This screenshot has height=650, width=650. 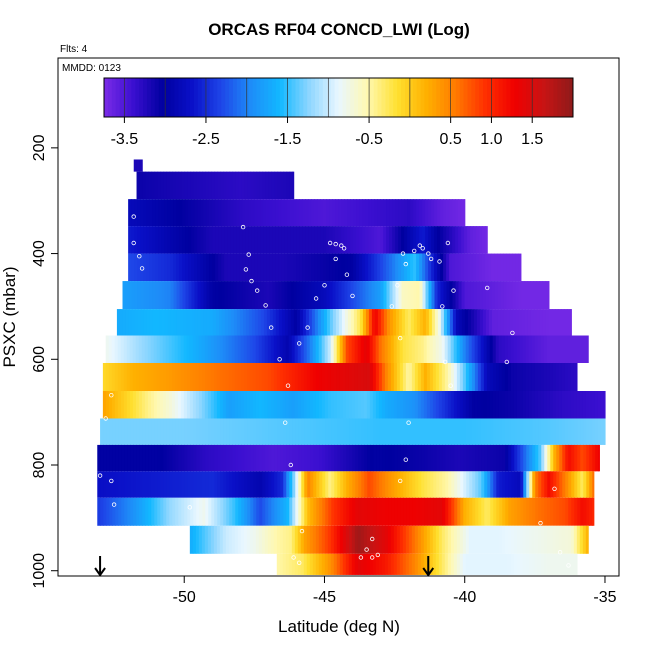 What do you see at coordinates (39, 359) in the screenshot?
I see `y-tick-label: 600` at bounding box center [39, 359].